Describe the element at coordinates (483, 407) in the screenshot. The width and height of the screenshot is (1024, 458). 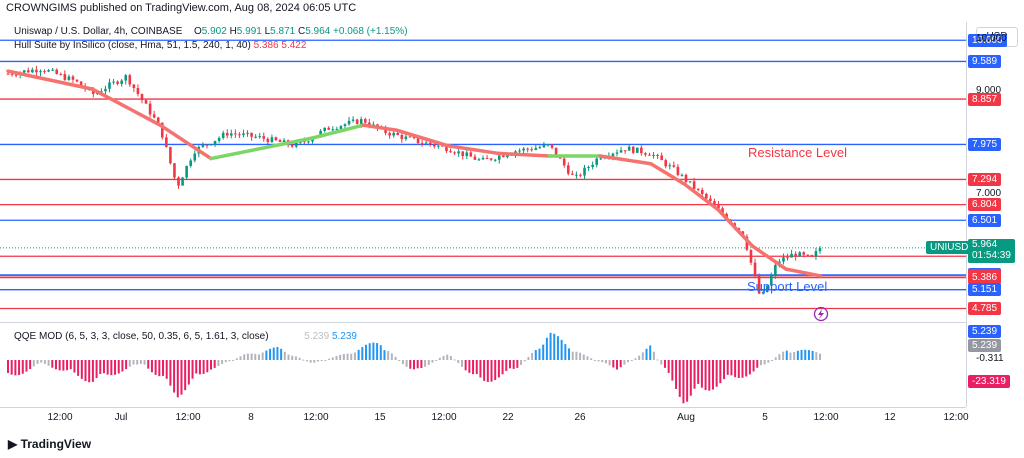
I see `time-axis-separator` at that location.